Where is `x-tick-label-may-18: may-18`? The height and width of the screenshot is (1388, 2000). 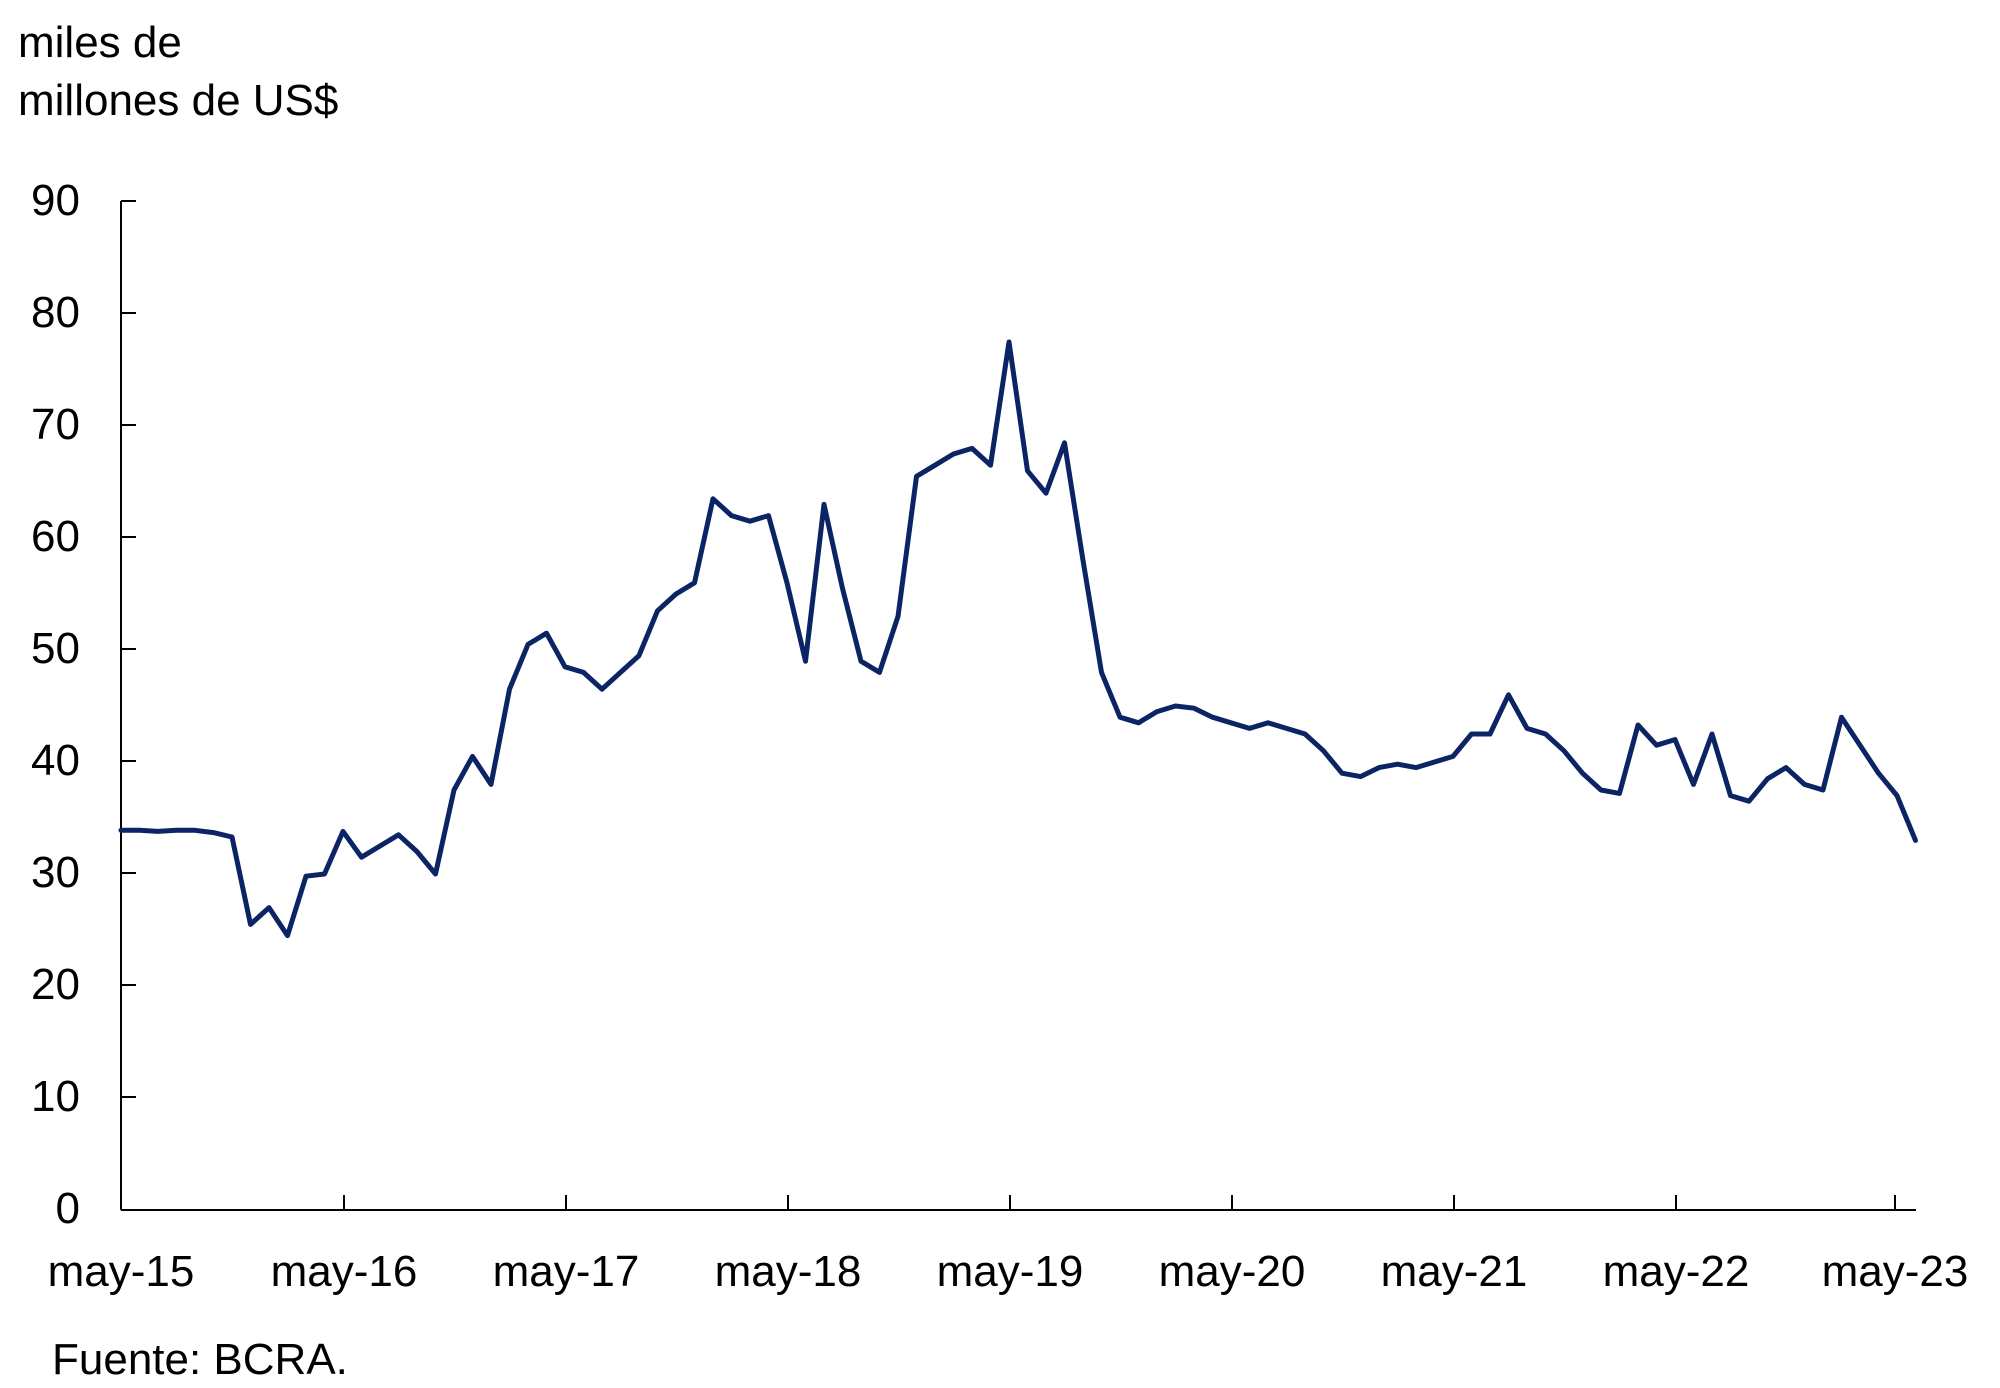
x-tick-label-may-18: may-18 is located at coordinates (788, 1271).